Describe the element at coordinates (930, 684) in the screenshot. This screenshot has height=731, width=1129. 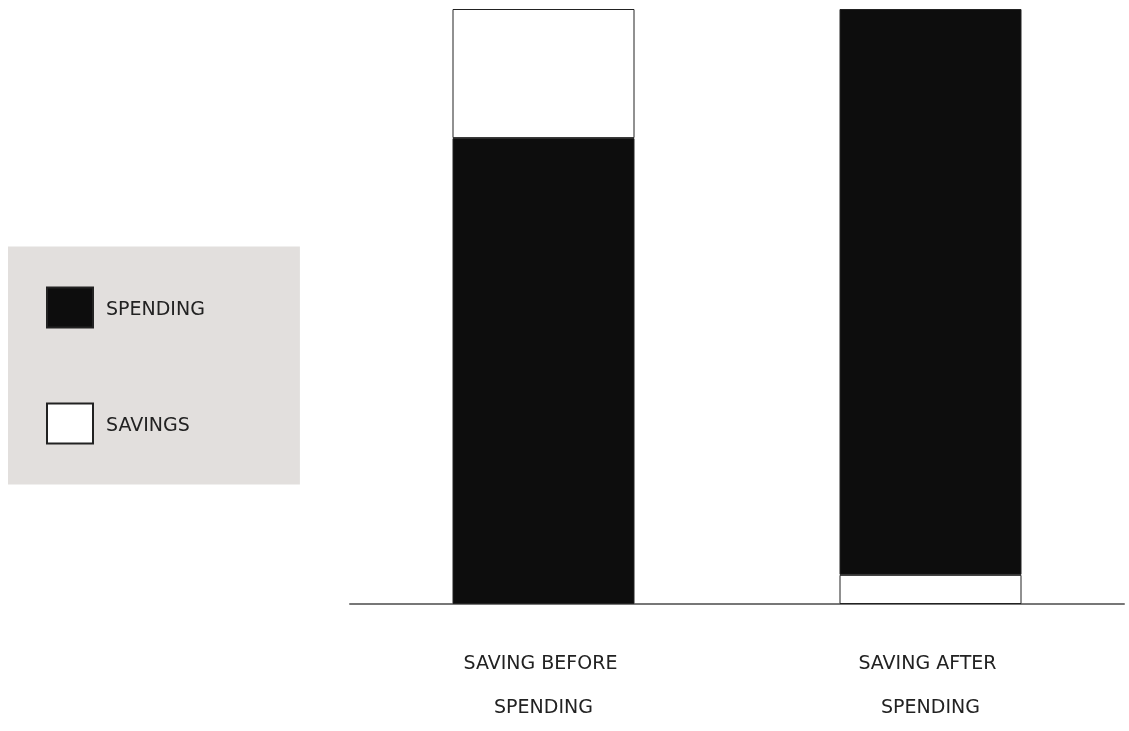
I see `x-tick-label: SAVING AFTER SPENDING` at that location.